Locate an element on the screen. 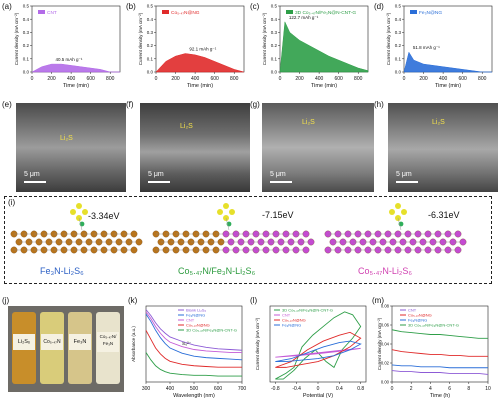 Image resolution: width=500 pixels, height=411 pixels. composition-label-1: Fe₃N-Li₂S₆ is located at coordinates (62, 271).